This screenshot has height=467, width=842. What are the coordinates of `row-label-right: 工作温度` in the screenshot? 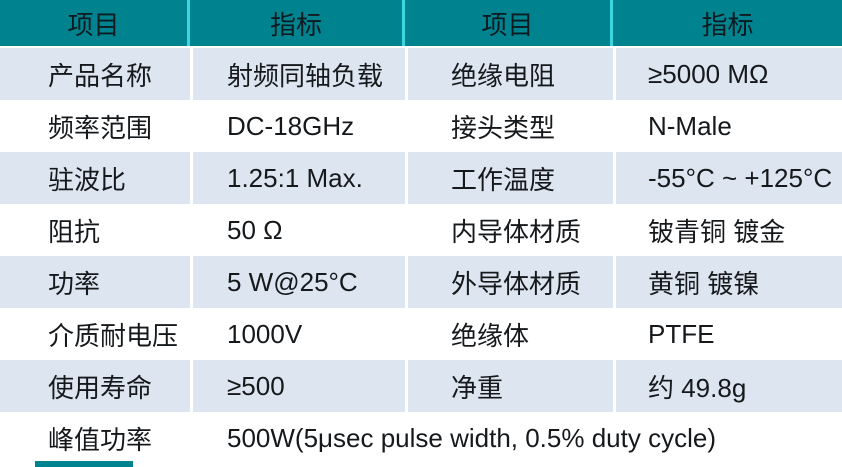 It's located at (509, 178).